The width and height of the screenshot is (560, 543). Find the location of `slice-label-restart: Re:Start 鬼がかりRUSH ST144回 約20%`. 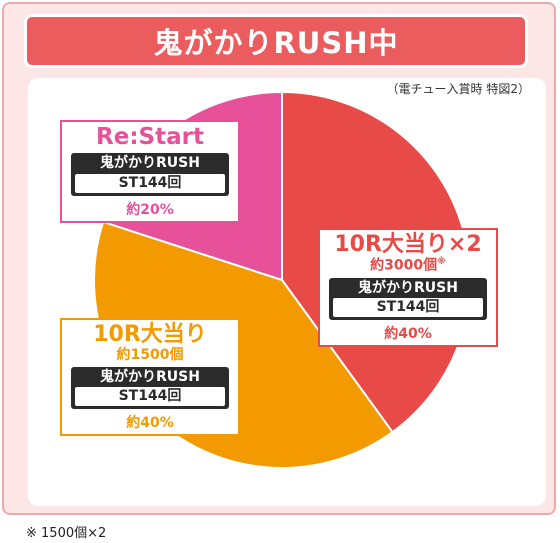

slice-label-restart: Re:Start 鬼がかりRUSH ST144回 約20% is located at coordinates (150, 171).